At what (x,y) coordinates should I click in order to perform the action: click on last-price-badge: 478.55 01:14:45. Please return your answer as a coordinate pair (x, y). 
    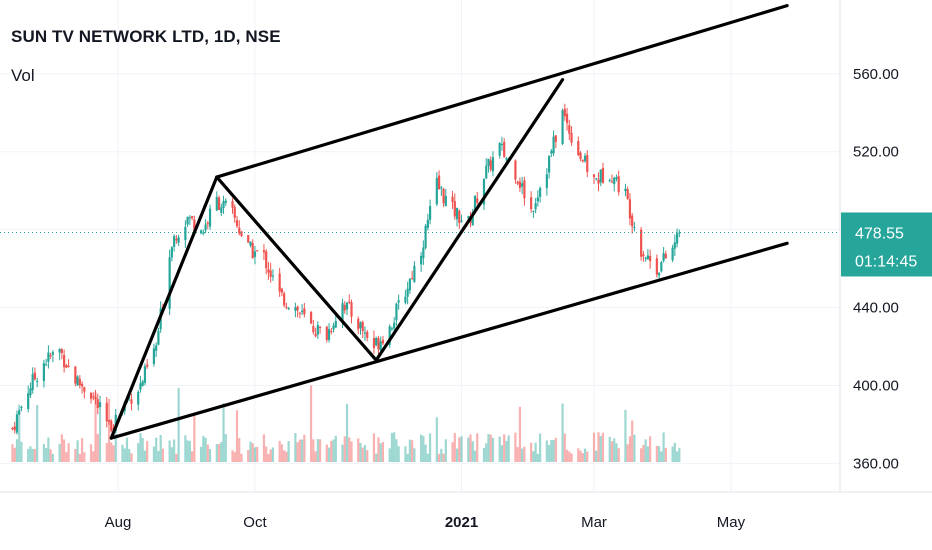
    Looking at the image, I should click on (886, 244).